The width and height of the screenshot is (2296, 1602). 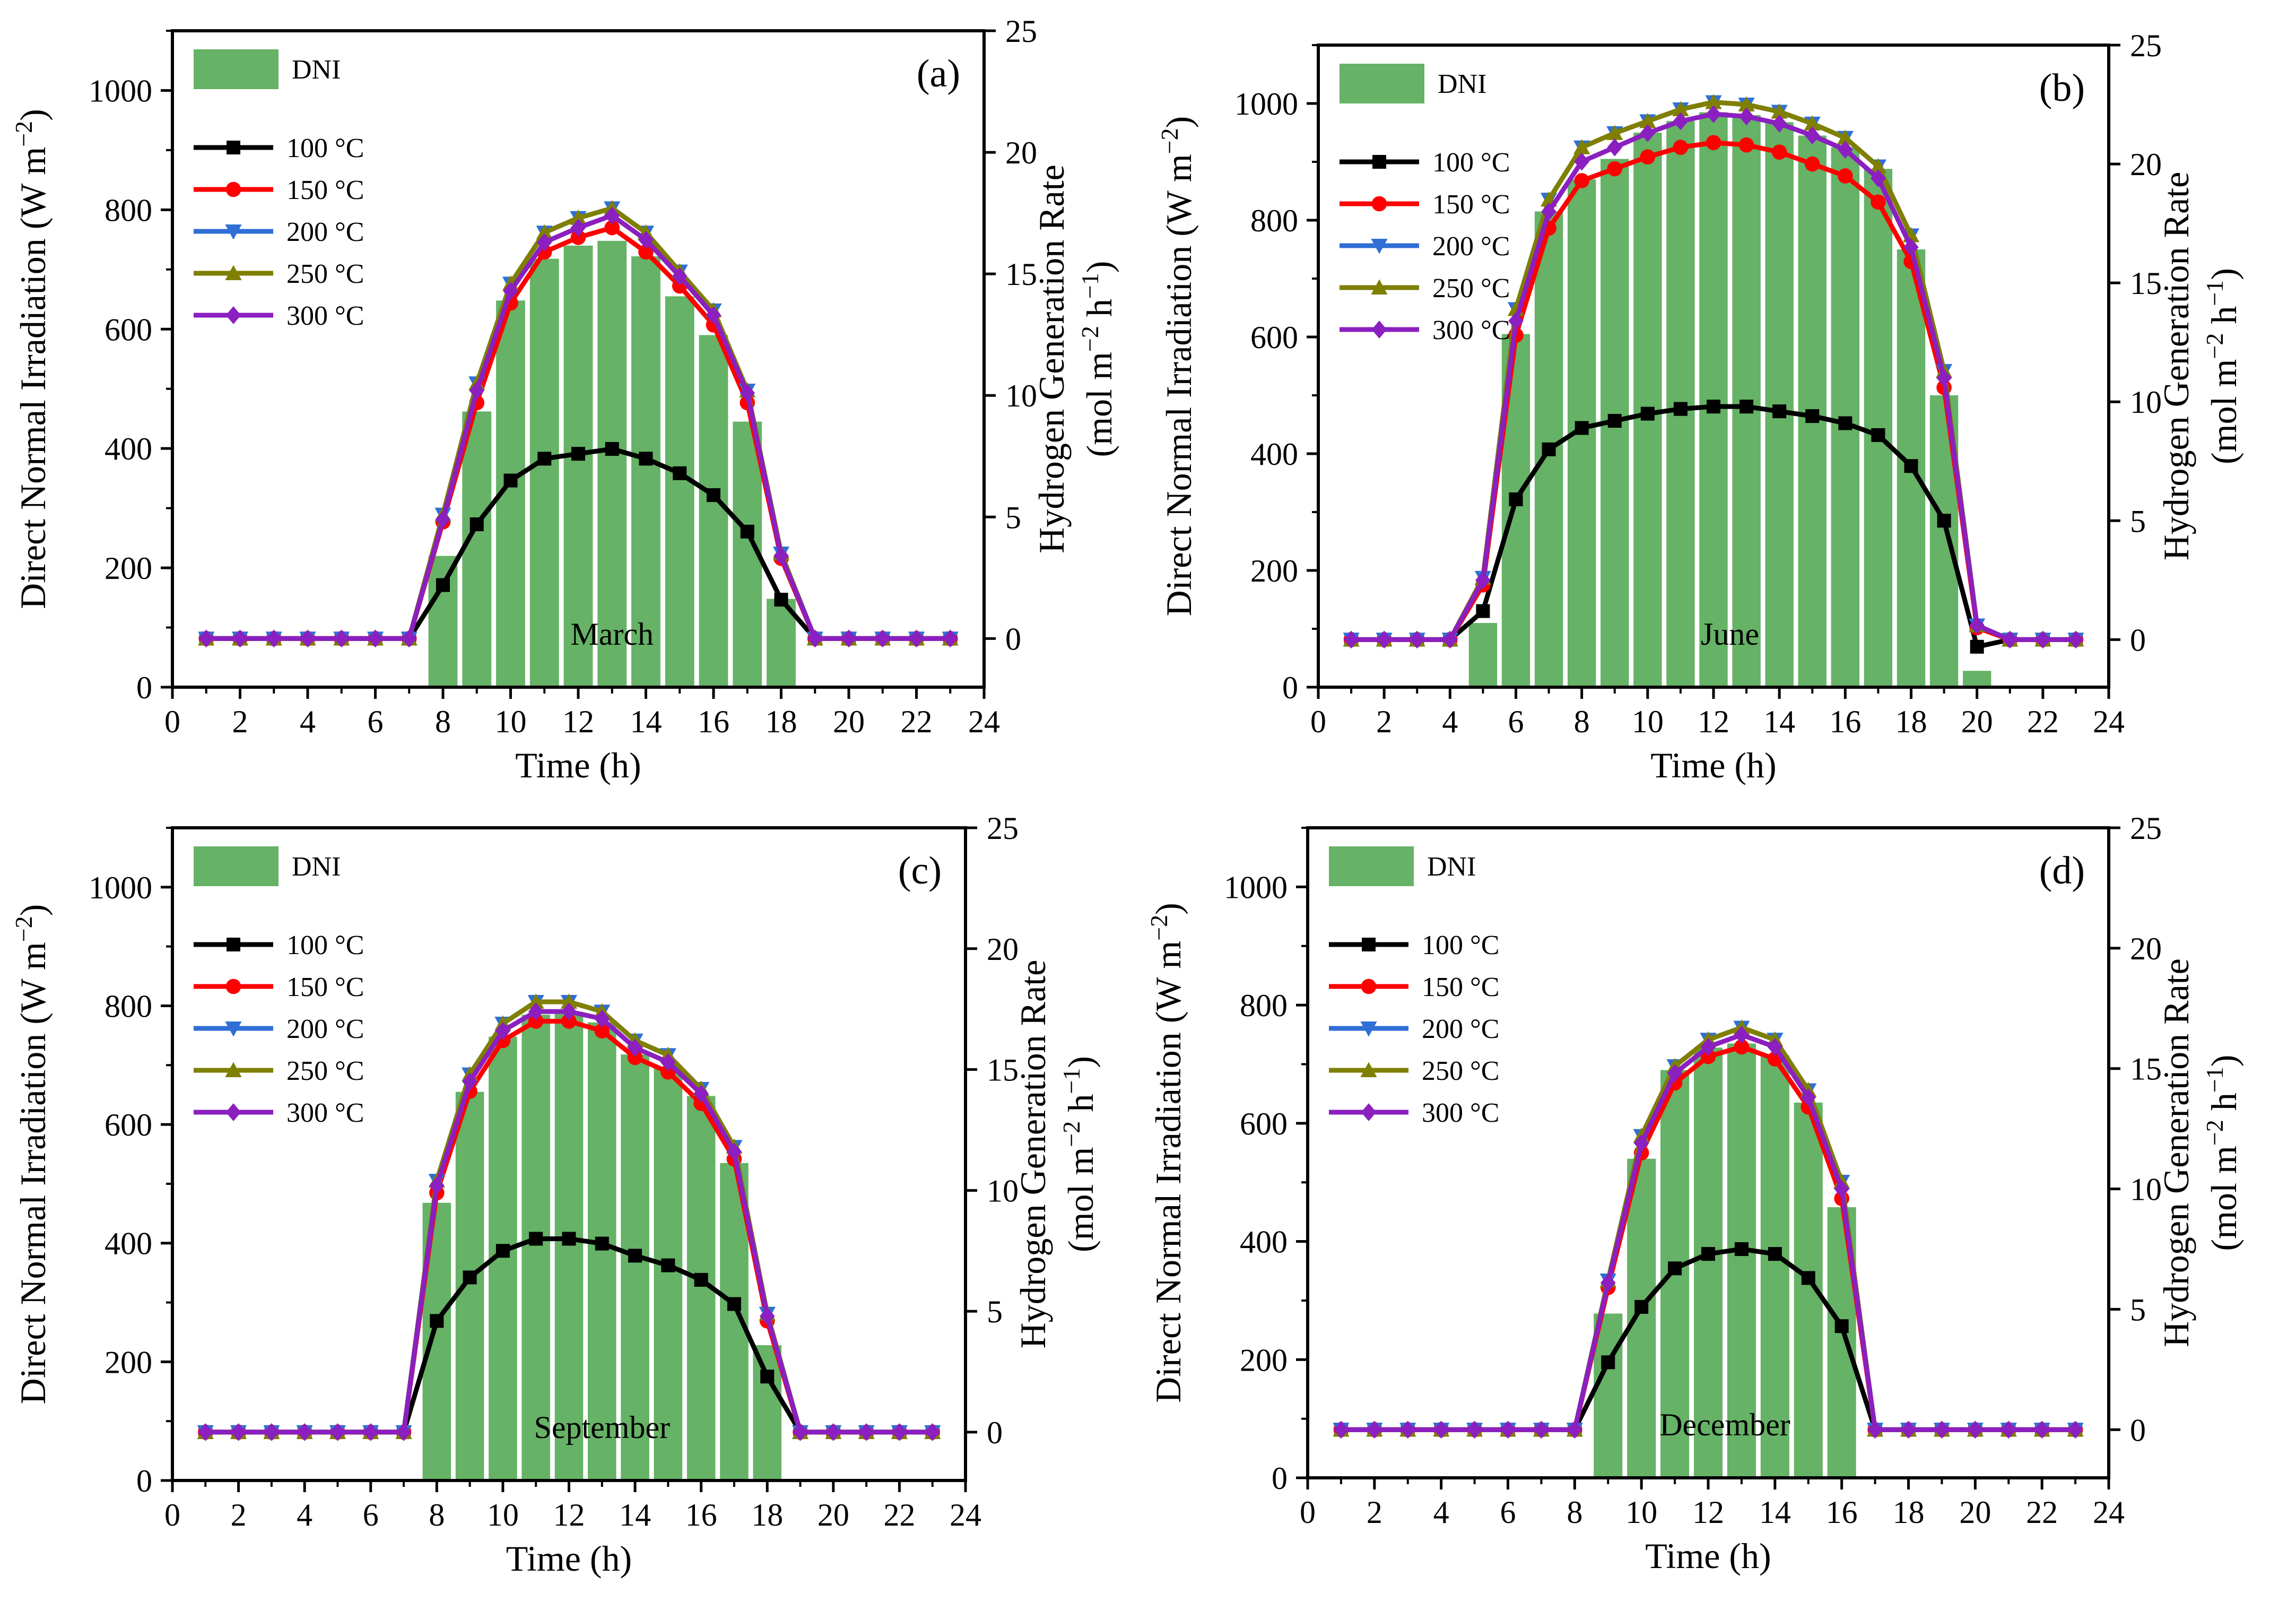 I want to click on data-point-300-c-3h, so click(x=1417, y=639).